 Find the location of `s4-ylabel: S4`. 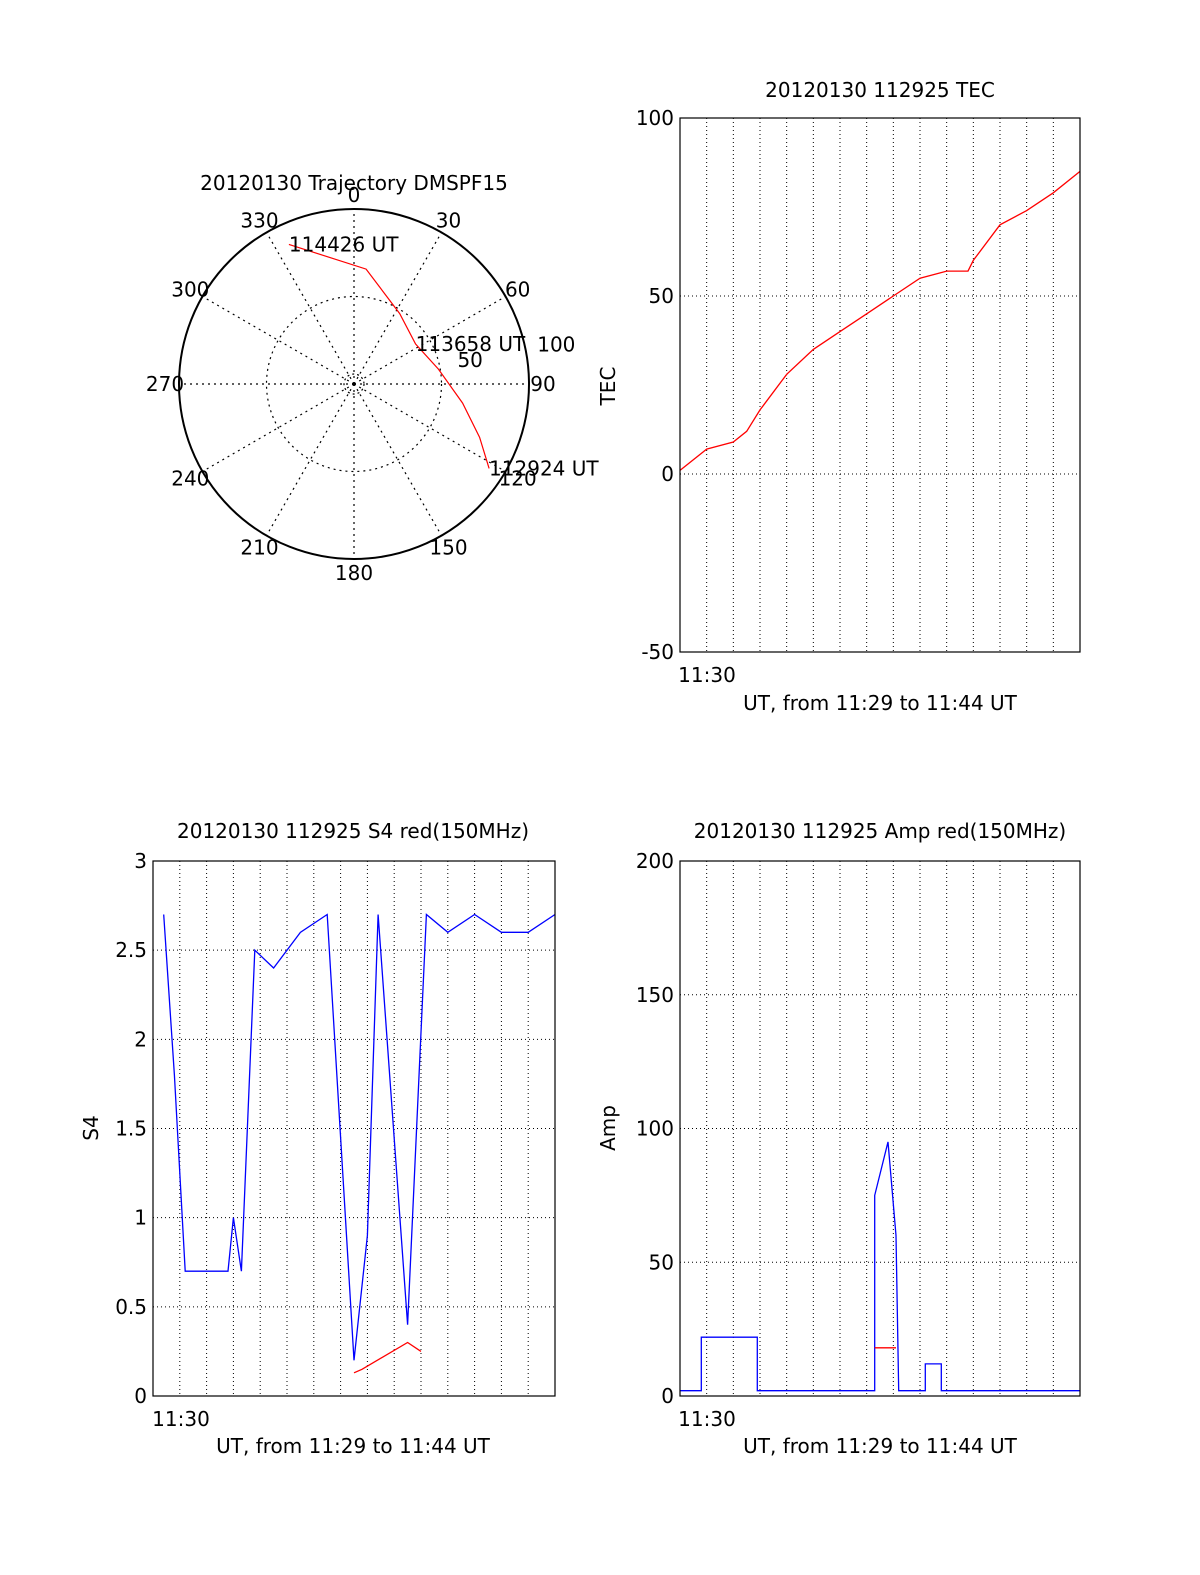

s4-ylabel: S4 is located at coordinates (91, 1127).